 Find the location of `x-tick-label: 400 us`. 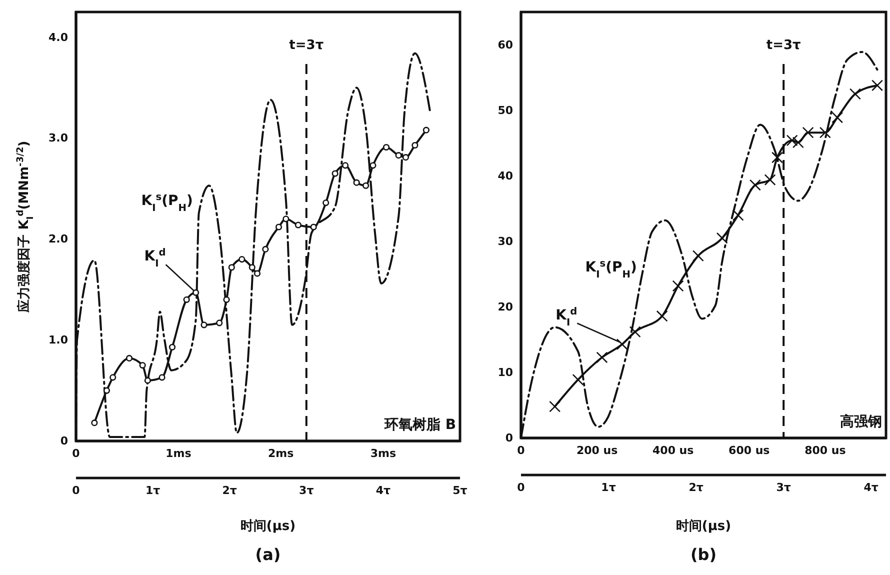

x-tick-label: 400 us is located at coordinates (673, 450).